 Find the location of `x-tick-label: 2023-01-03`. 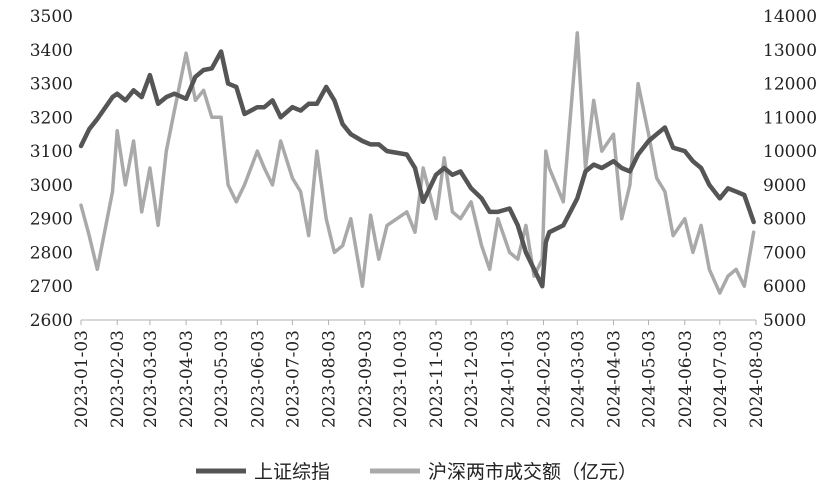

x-tick-label: 2023-01-03 is located at coordinates (82, 379).